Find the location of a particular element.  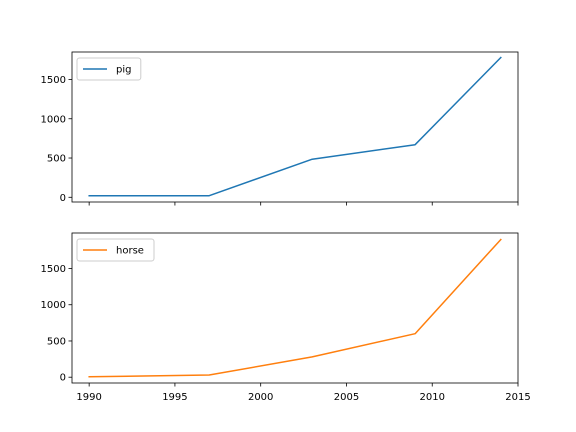

legend: pig is located at coordinates (109, 69).